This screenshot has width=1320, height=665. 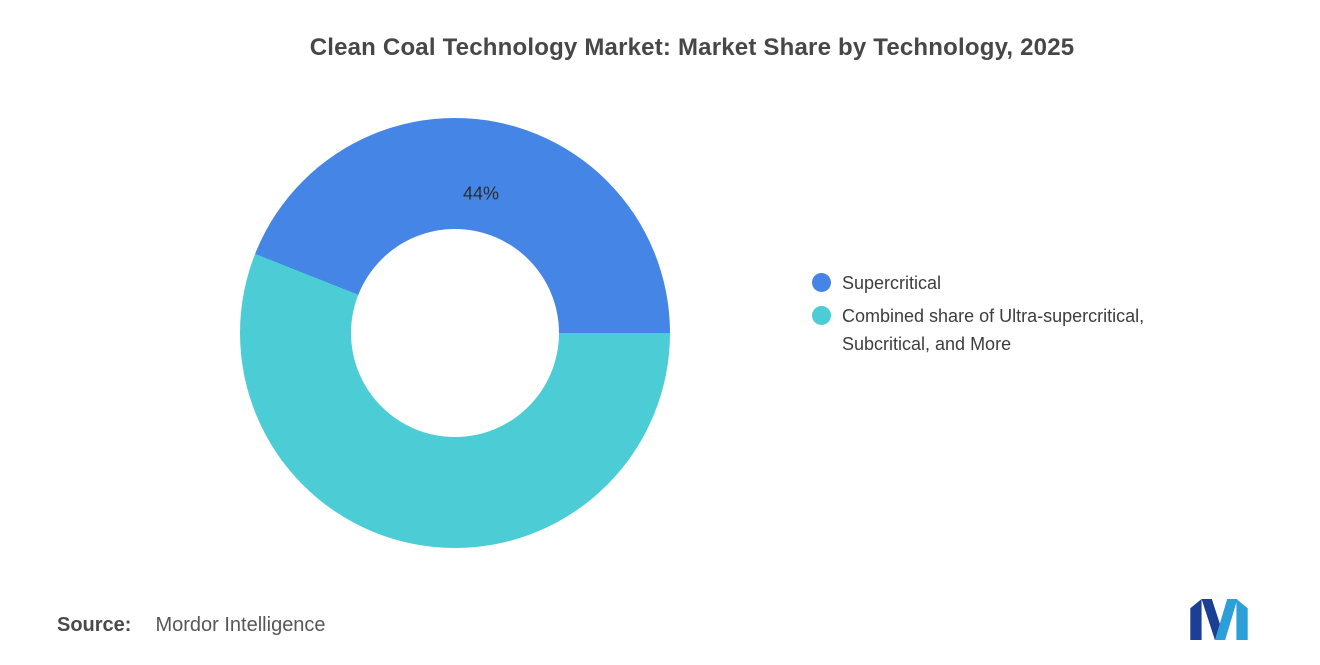 I want to click on legend-marker-supercritical, so click(x=821, y=282).